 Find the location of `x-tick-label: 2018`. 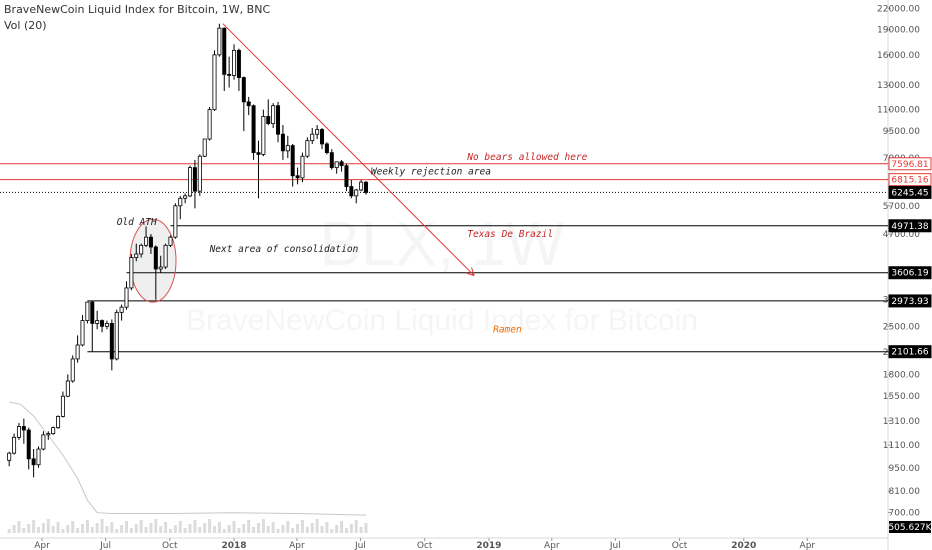

x-tick-label: 2018 is located at coordinates (234, 545).